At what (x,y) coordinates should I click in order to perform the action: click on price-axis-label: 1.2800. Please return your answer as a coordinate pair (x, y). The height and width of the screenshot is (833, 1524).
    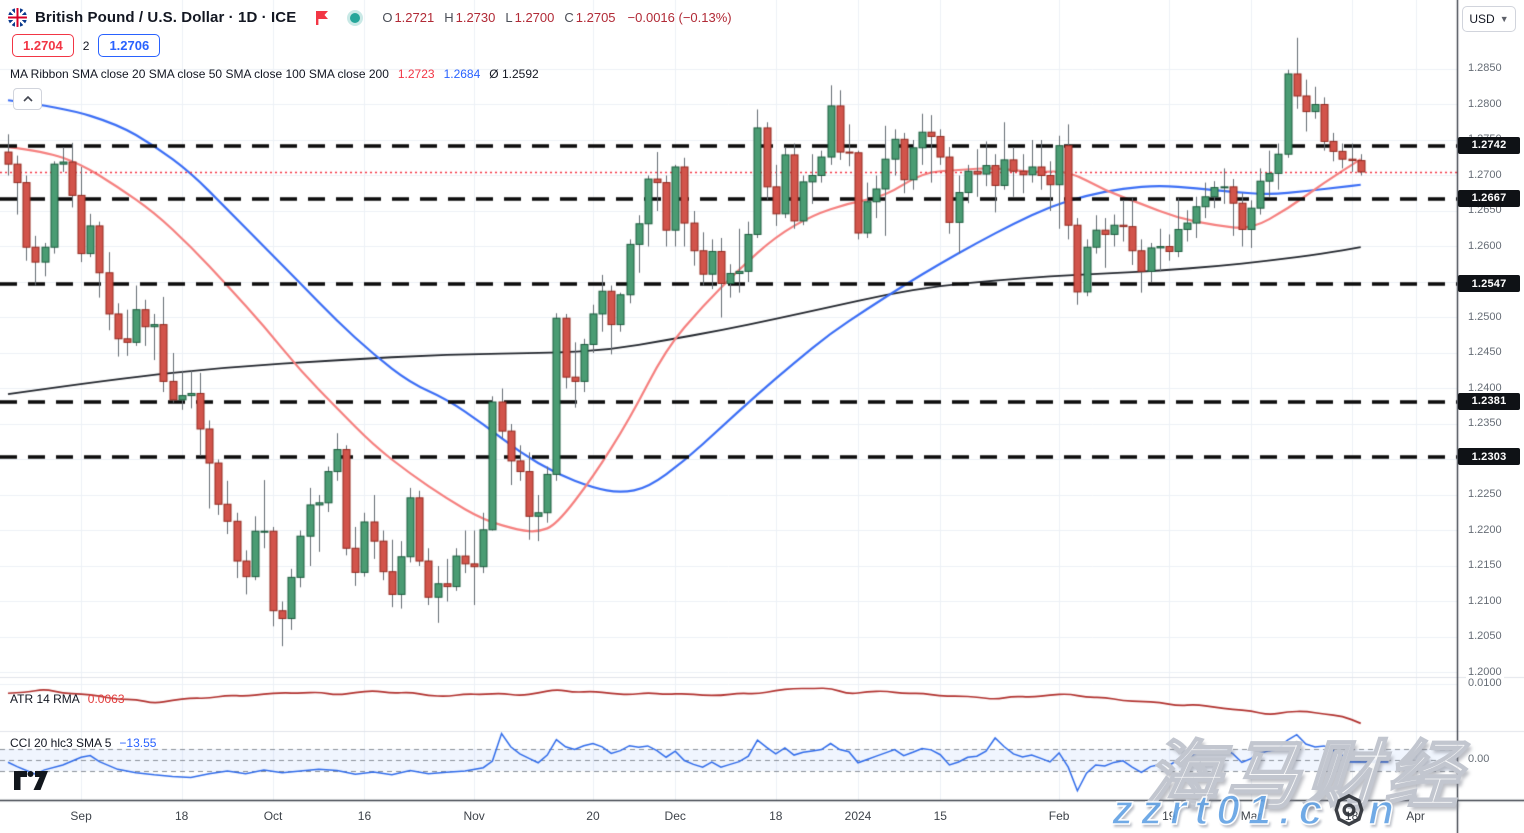
    Looking at the image, I should click on (1485, 103).